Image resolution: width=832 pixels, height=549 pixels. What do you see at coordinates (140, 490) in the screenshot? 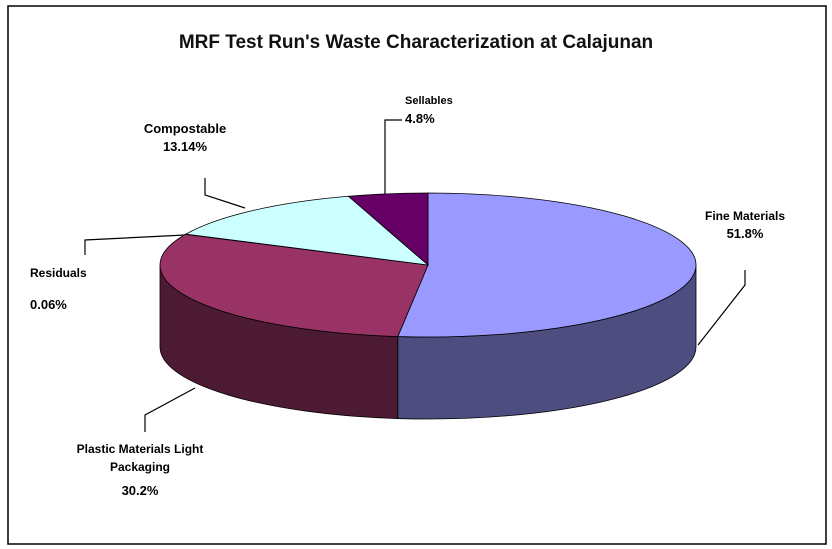
I see `label-value: 30.2%` at bounding box center [140, 490].